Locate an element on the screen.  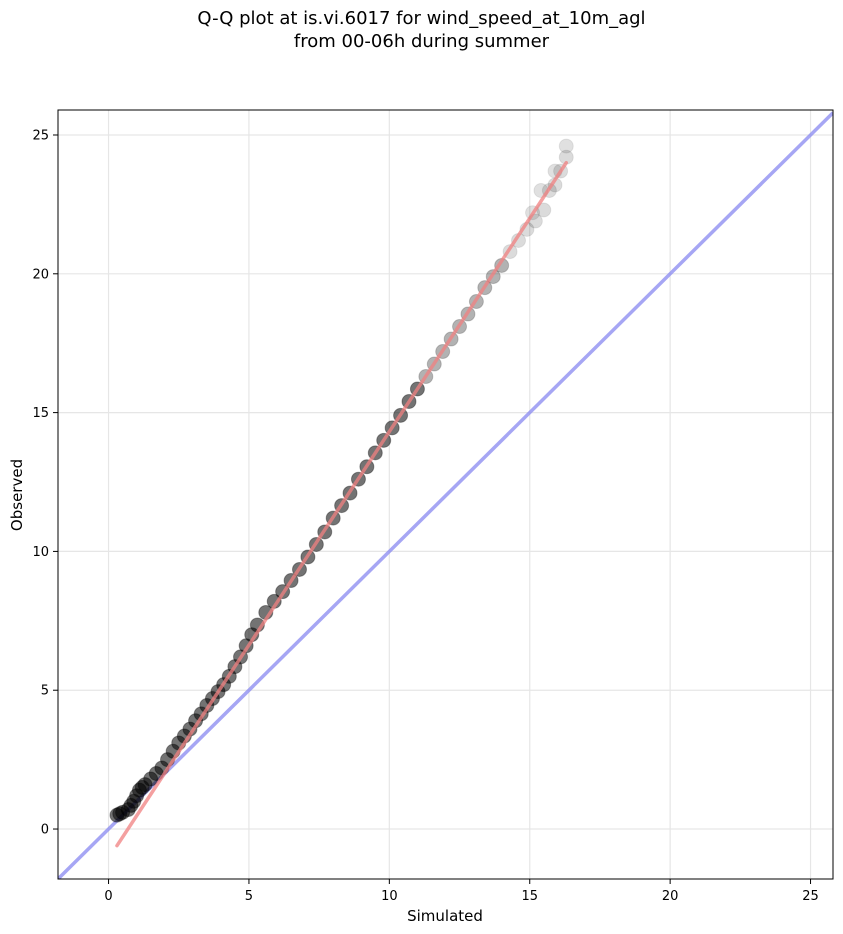
y-tick-label: 5 is located at coordinates (45, 691).